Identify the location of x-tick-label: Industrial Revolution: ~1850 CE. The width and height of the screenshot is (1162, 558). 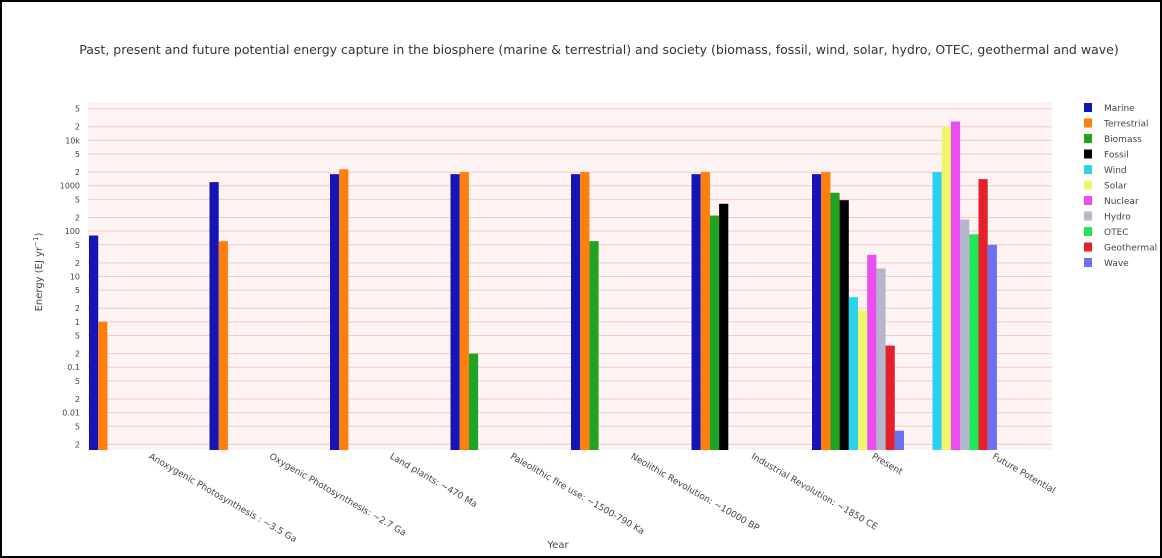
(814, 492).